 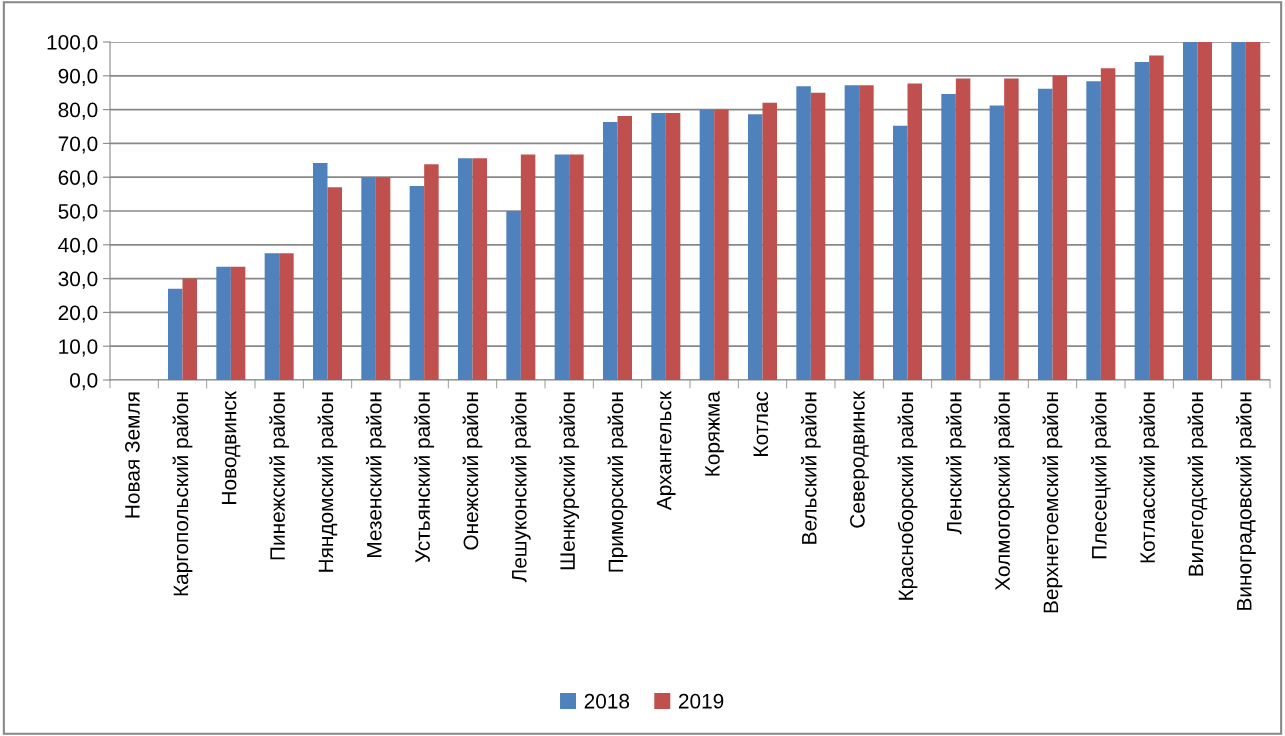 What do you see at coordinates (78, 213) in the screenshot?
I see `y-tick-label: 50,0` at bounding box center [78, 213].